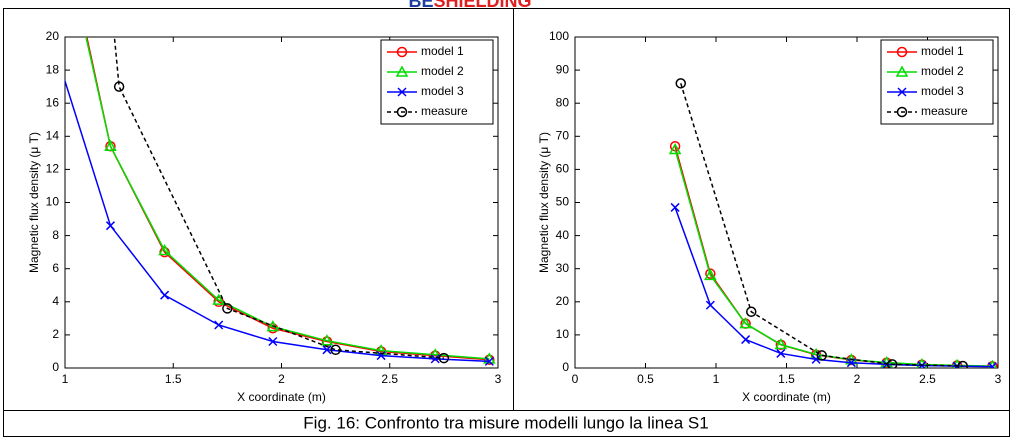 This screenshot has height=438, width=1013. I want to click on logo: BESHIELDING, so click(469, 5).